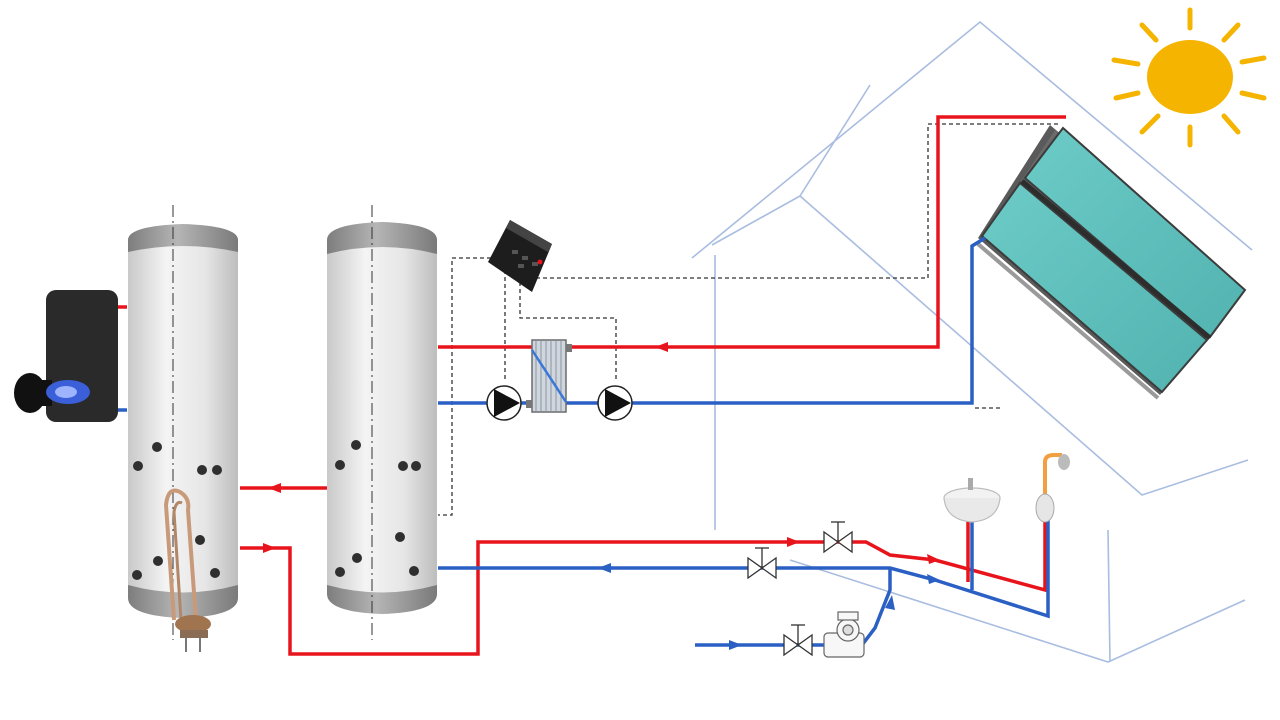  I want to click on sun-icon, so click(1189, 77).